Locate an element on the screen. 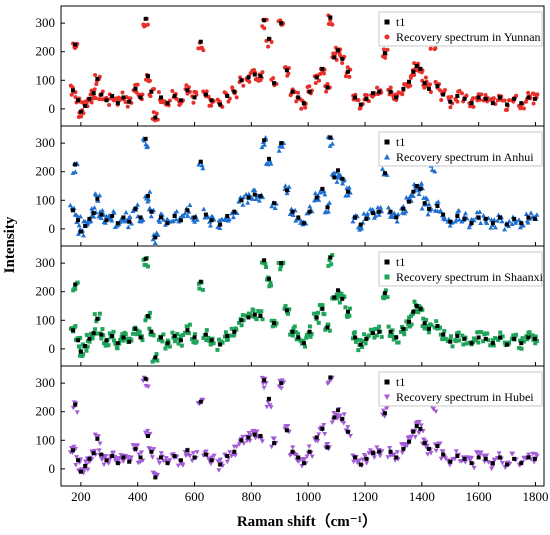 Image resolution: width=550 pixels, height=535 pixels. legend-box is located at coordinates (460, 269).